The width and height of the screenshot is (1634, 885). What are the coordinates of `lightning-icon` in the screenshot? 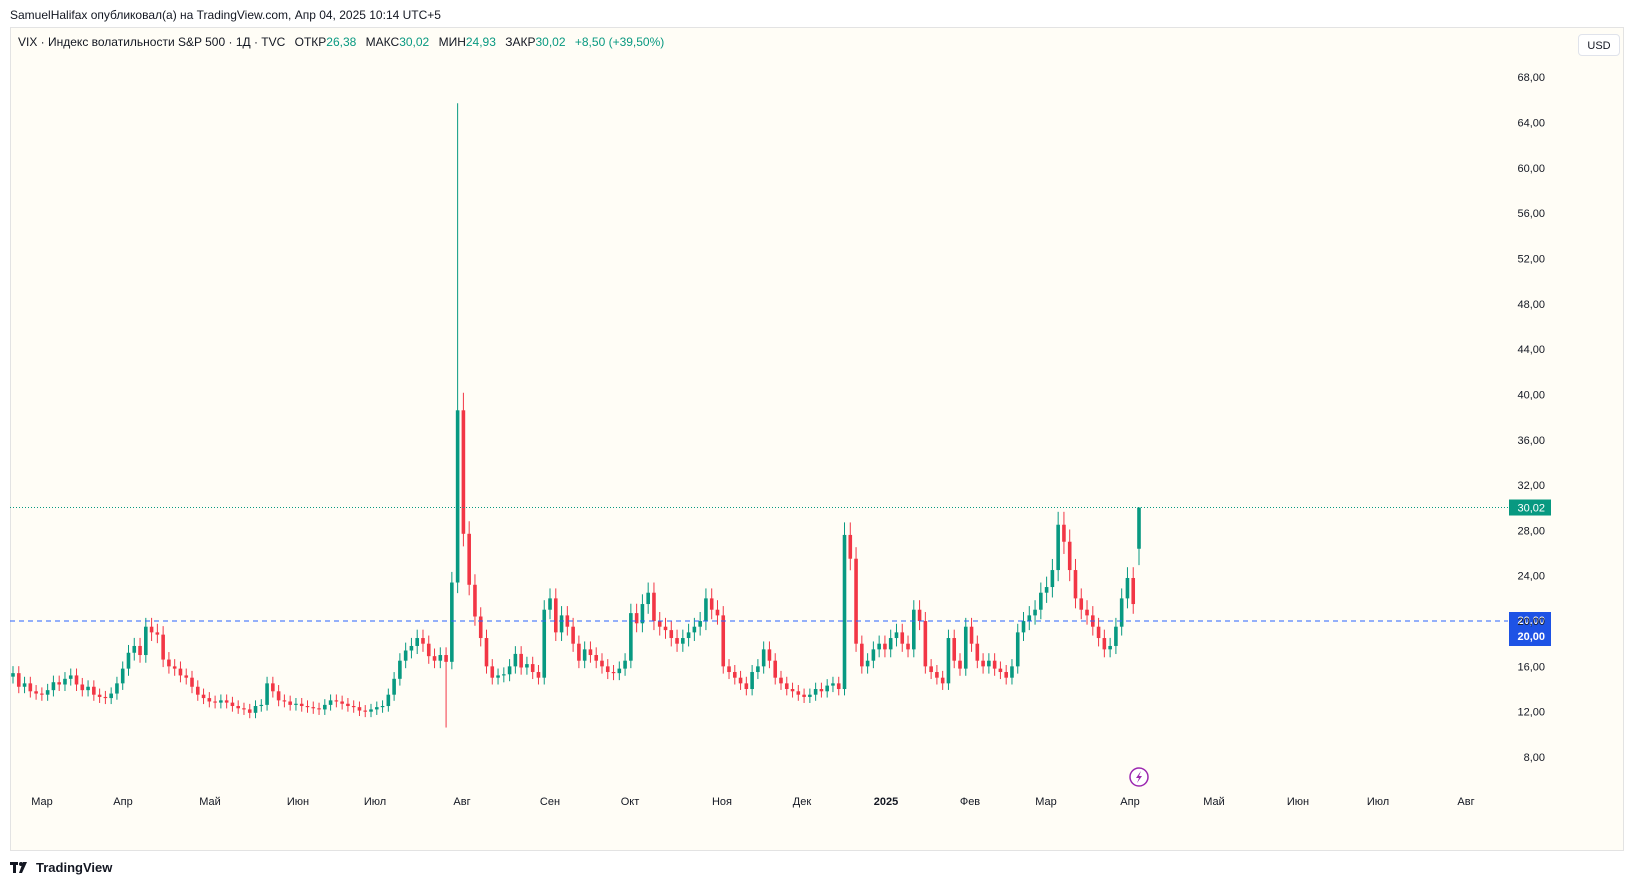 It's located at (1139, 777).